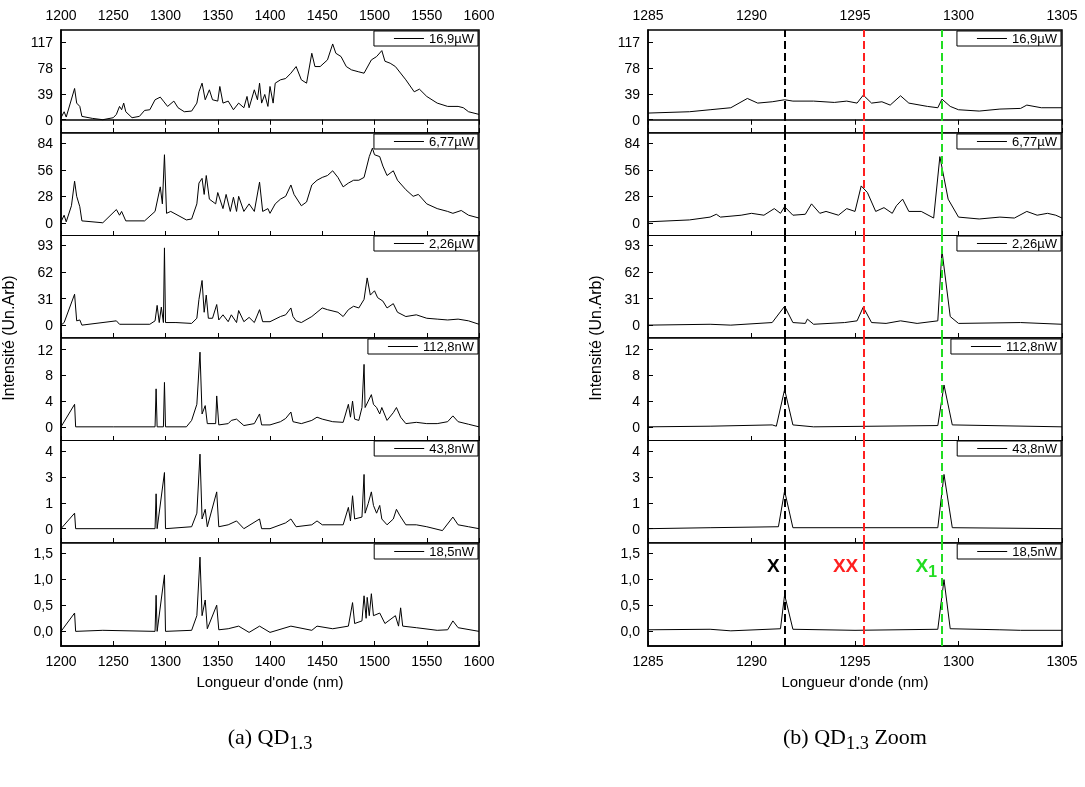 The height and width of the screenshot is (787, 1085). What do you see at coordinates (374, 15) in the screenshot?
I see `x2-tick-label: 1500` at bounding box center [374, 15].